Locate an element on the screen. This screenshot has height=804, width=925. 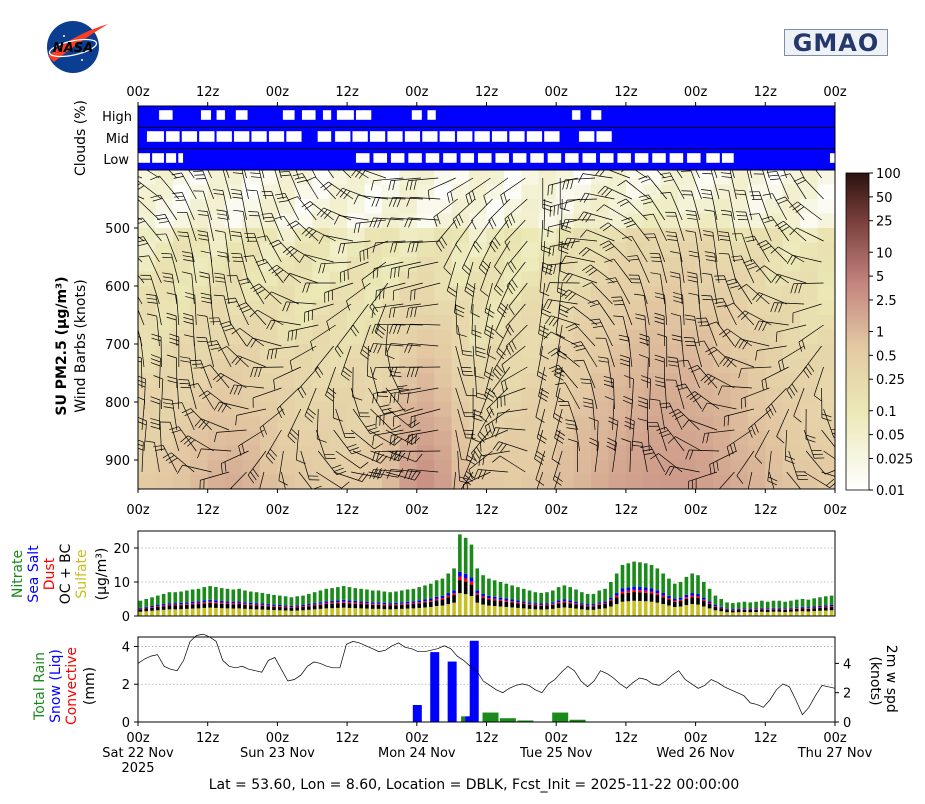
colorbar-tick-label: 10 is located at coordinates (884, 253).